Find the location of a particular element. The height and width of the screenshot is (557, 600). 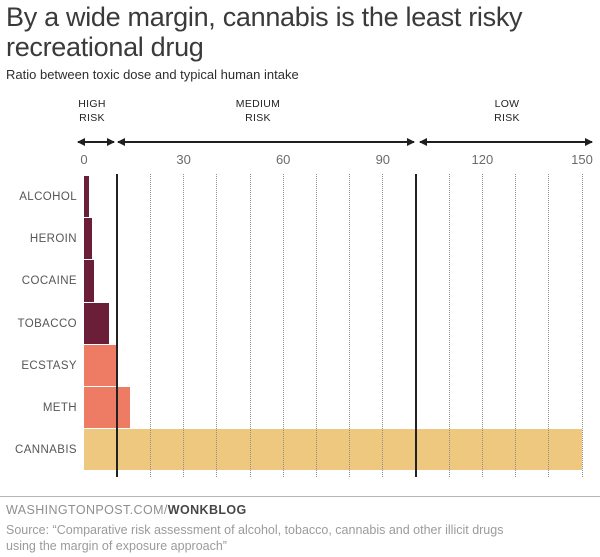

low-risk-range-arrow-icon is located at coordinates (506, 141).